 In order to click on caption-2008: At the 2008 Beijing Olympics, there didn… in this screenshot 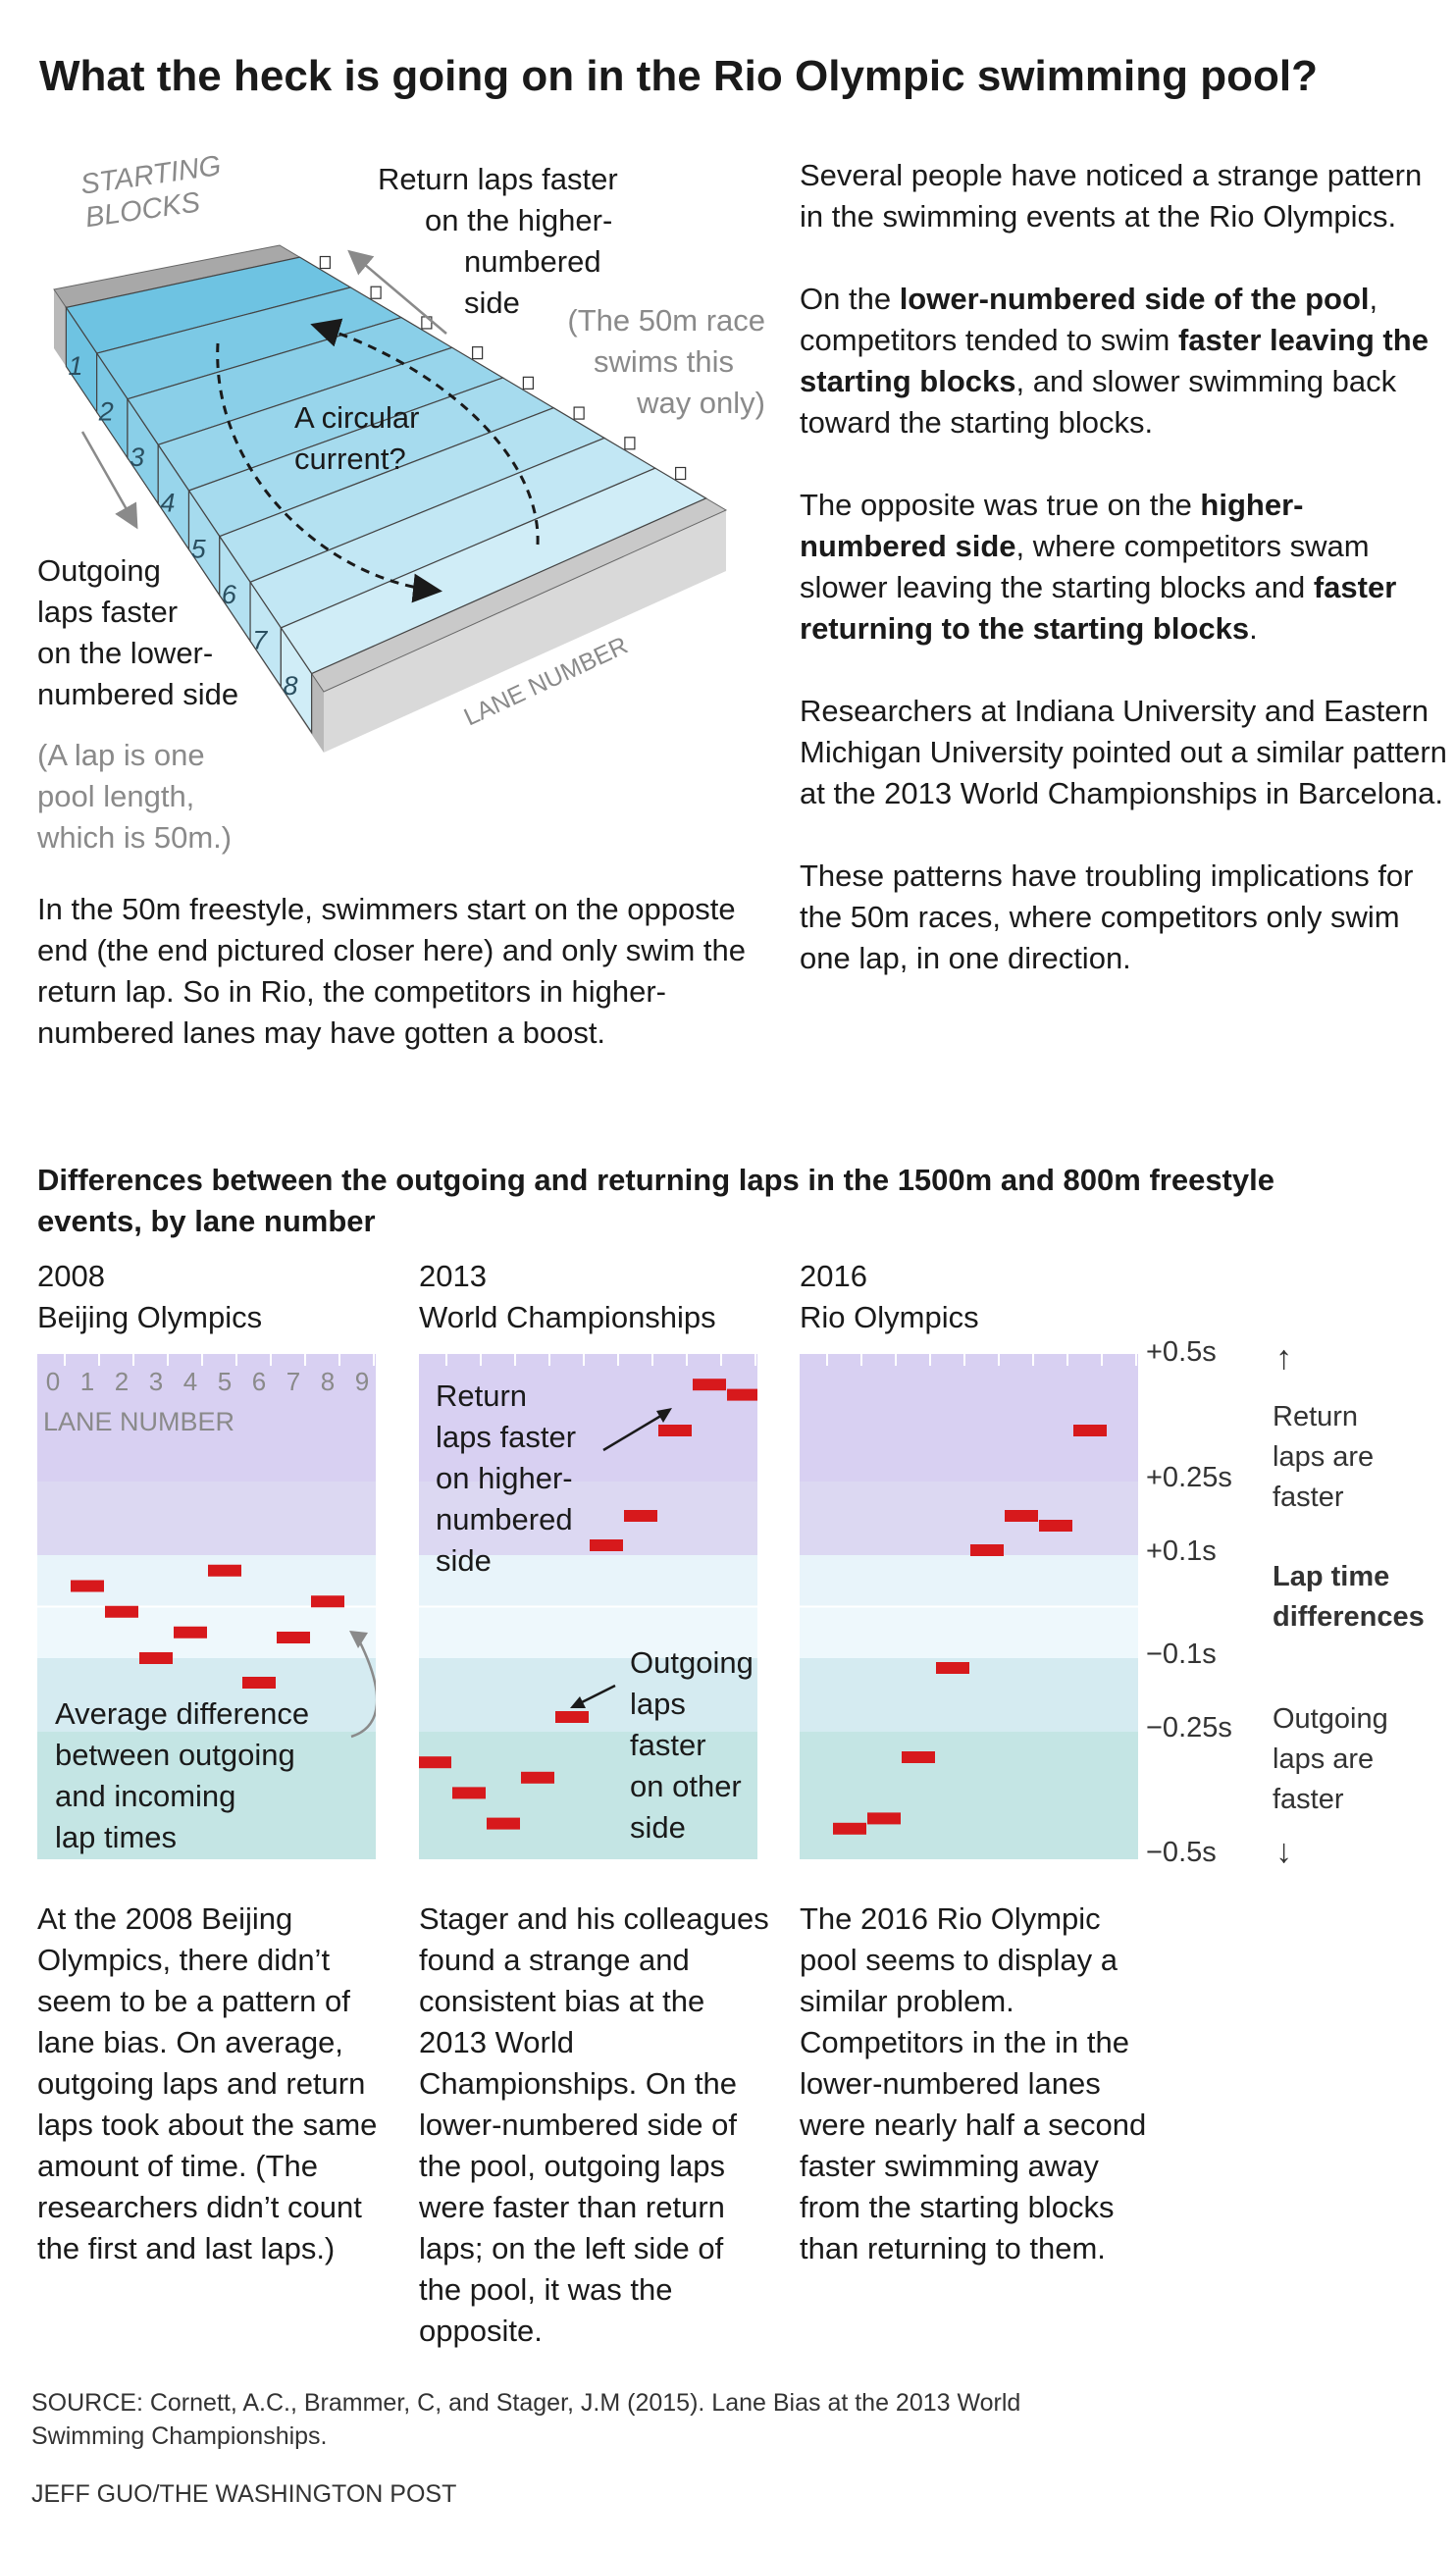, I will do `click(207, 2083)`.